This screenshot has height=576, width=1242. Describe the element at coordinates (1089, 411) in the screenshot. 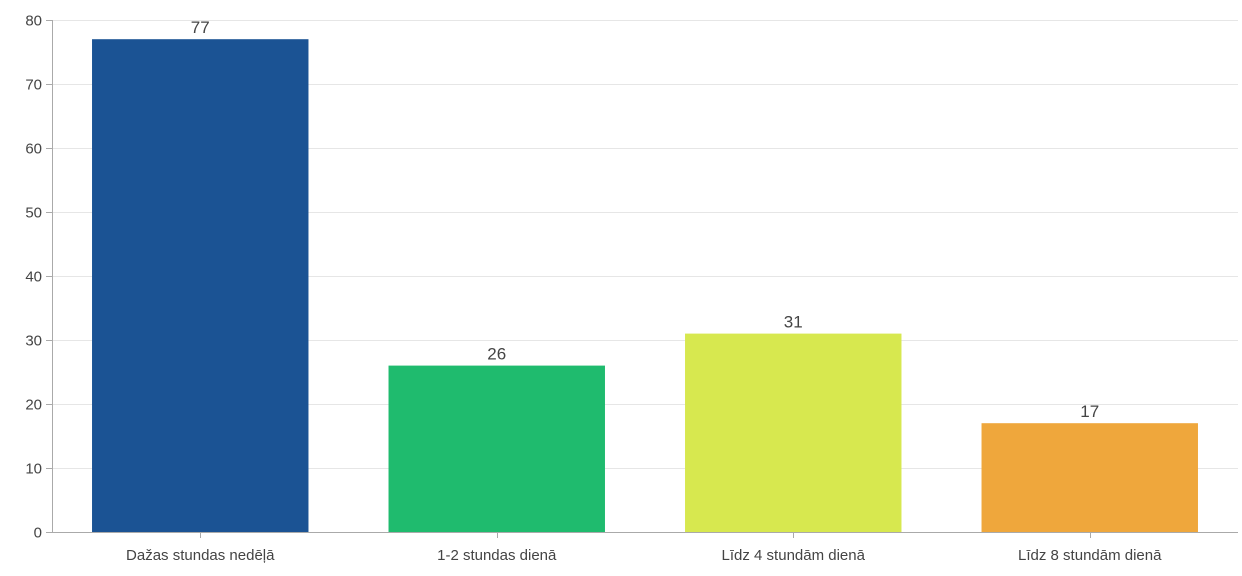

I see `data-label: 17` at that location.